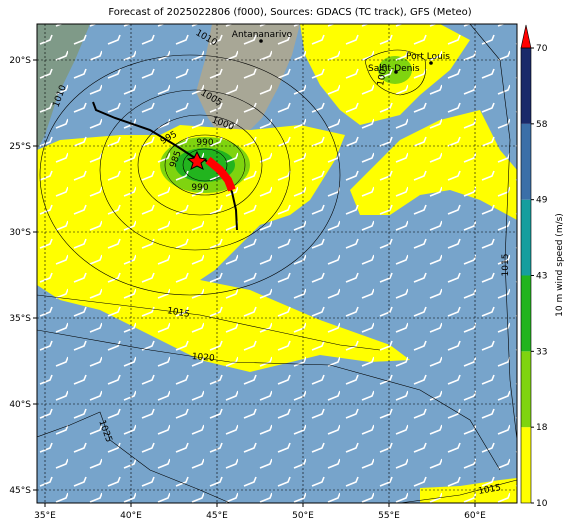 The image size is (575, 528). I want to click on tc-strong-wind, so click(220, 174).